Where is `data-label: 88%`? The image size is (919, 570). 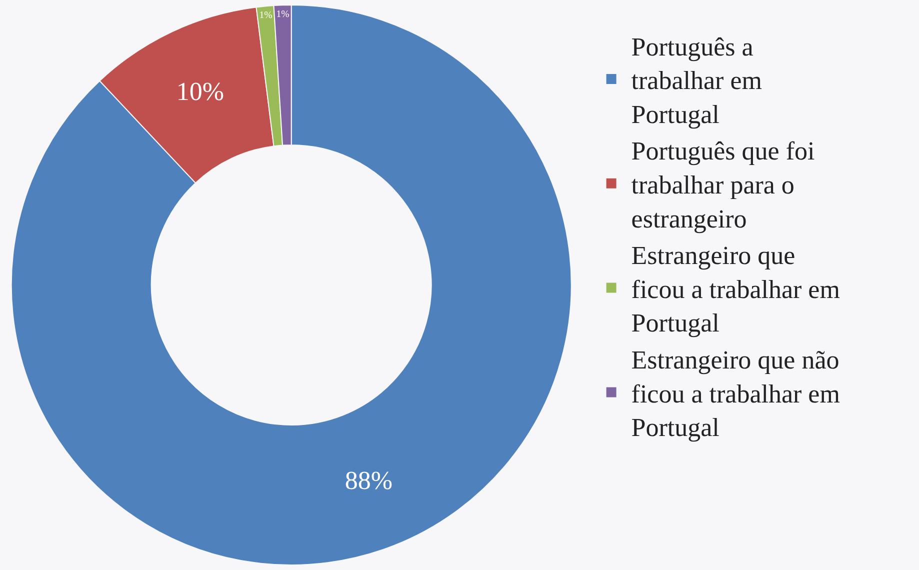
data-label: 88% is located at coordinates (368, 480).